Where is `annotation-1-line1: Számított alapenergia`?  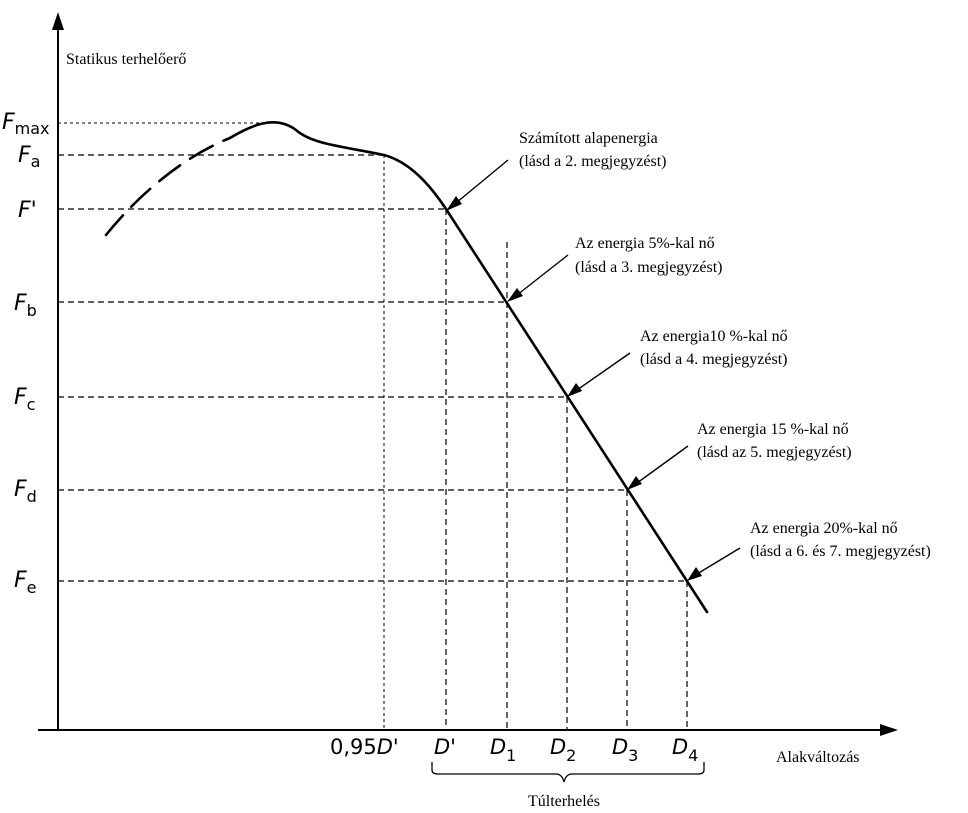 annotation-1-line1: Számított alapenergia is located at coordinates (588, 138).